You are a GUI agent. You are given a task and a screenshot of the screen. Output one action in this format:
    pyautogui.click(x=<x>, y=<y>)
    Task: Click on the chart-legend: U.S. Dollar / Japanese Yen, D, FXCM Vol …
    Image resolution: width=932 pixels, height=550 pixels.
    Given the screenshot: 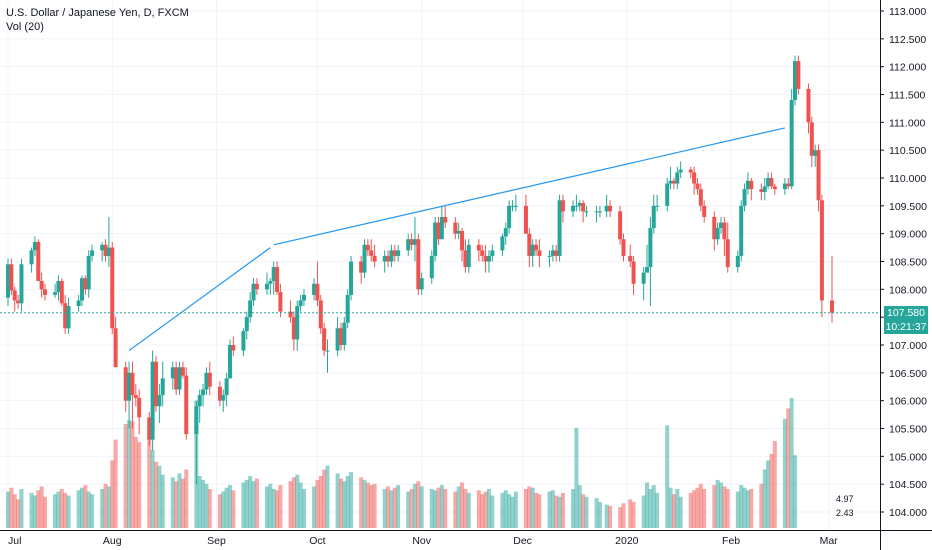 What is the action you would take?
    pyautogui.click(x=97, y=20)
    